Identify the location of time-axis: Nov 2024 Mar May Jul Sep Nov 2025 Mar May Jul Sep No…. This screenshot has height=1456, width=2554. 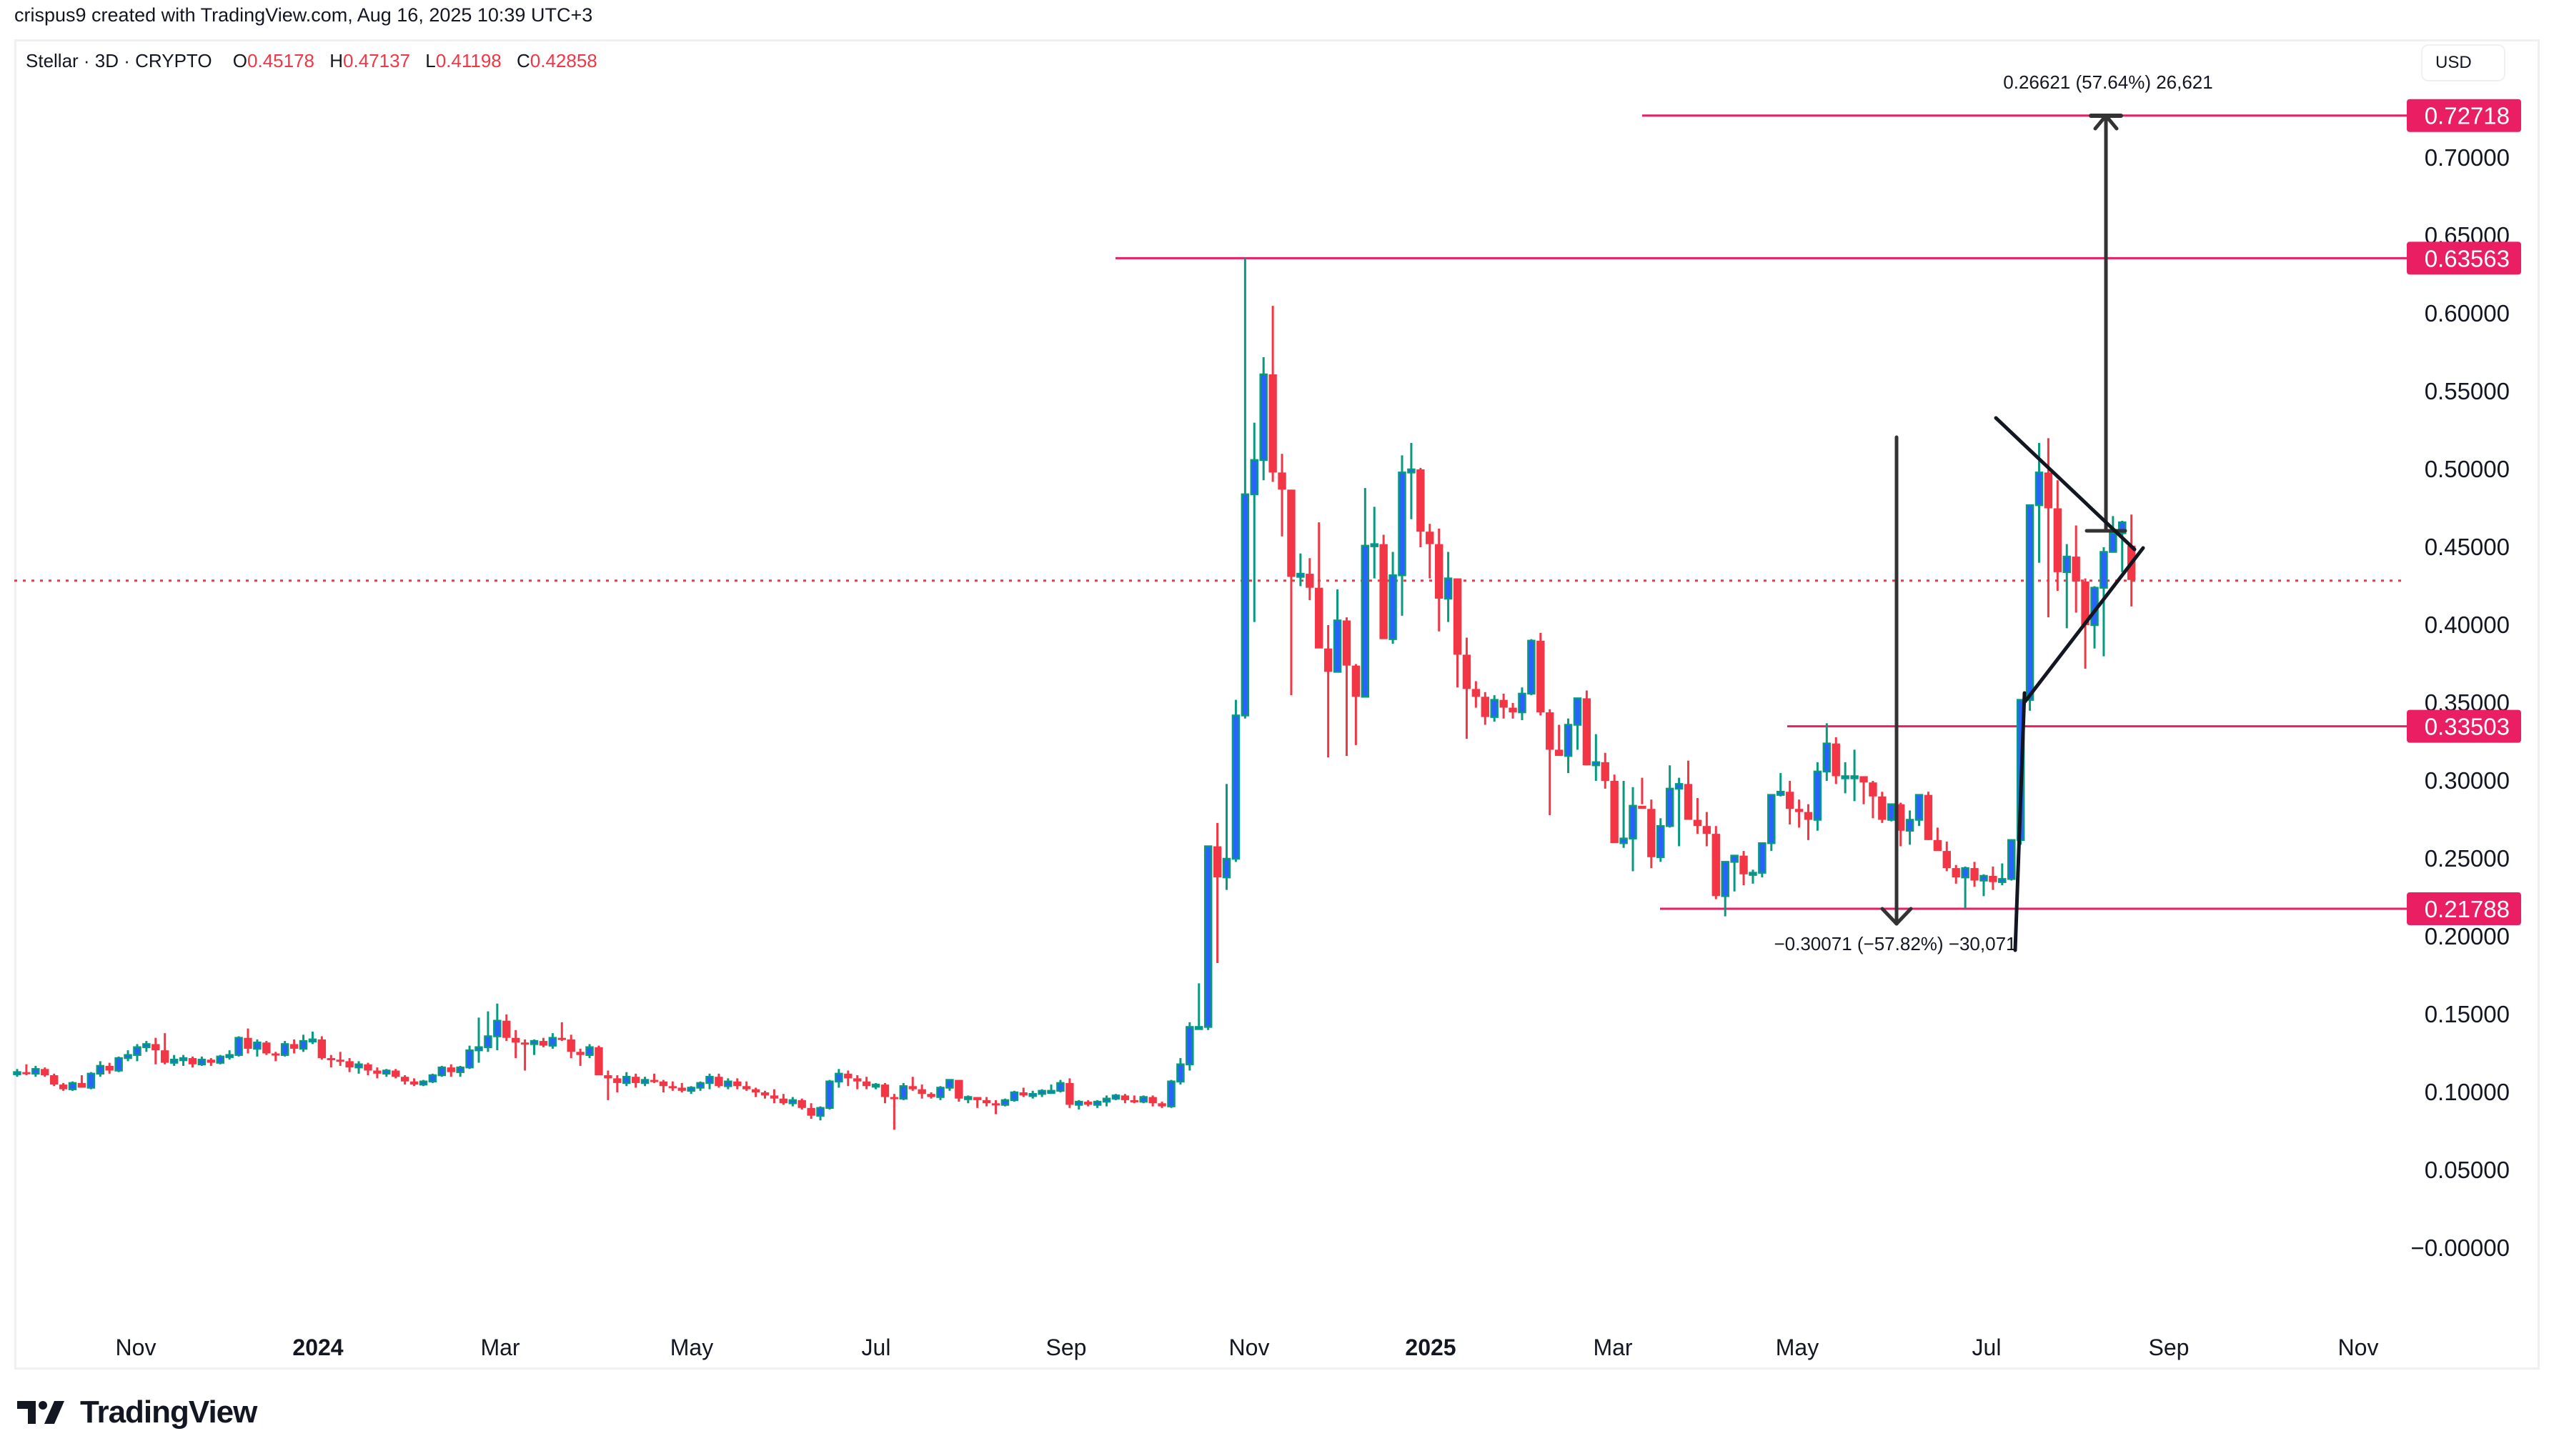
(1247, 1347).